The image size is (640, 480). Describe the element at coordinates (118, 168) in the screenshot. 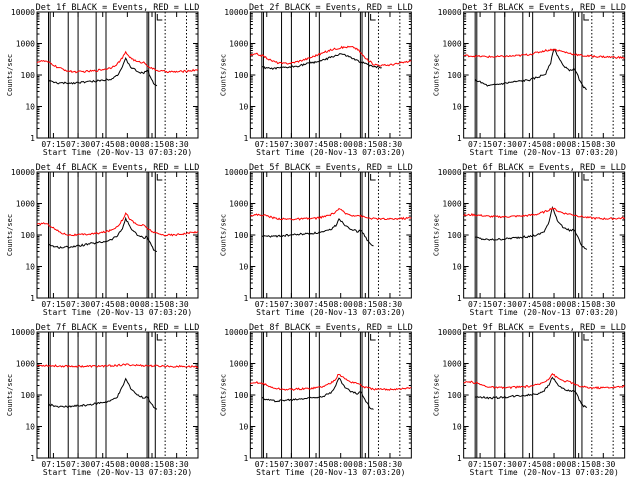

I see `panel-title: Det 4f BLACK = Events, RED = LLD` at that location.